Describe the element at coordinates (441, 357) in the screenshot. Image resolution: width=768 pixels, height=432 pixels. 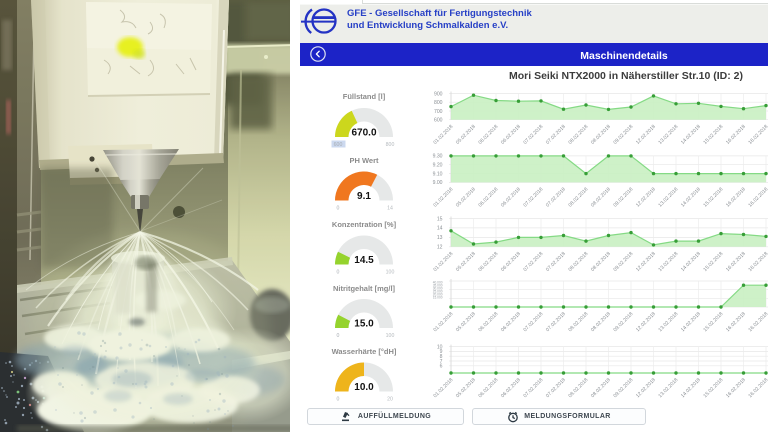
I see `svg-text: 8` at that location.